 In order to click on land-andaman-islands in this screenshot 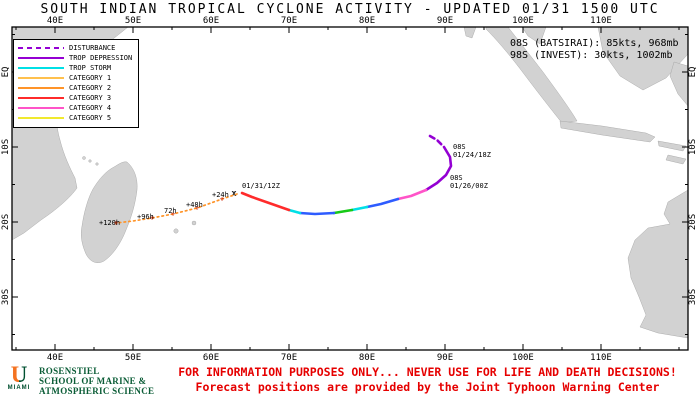, I will do `click(470, 33)`.